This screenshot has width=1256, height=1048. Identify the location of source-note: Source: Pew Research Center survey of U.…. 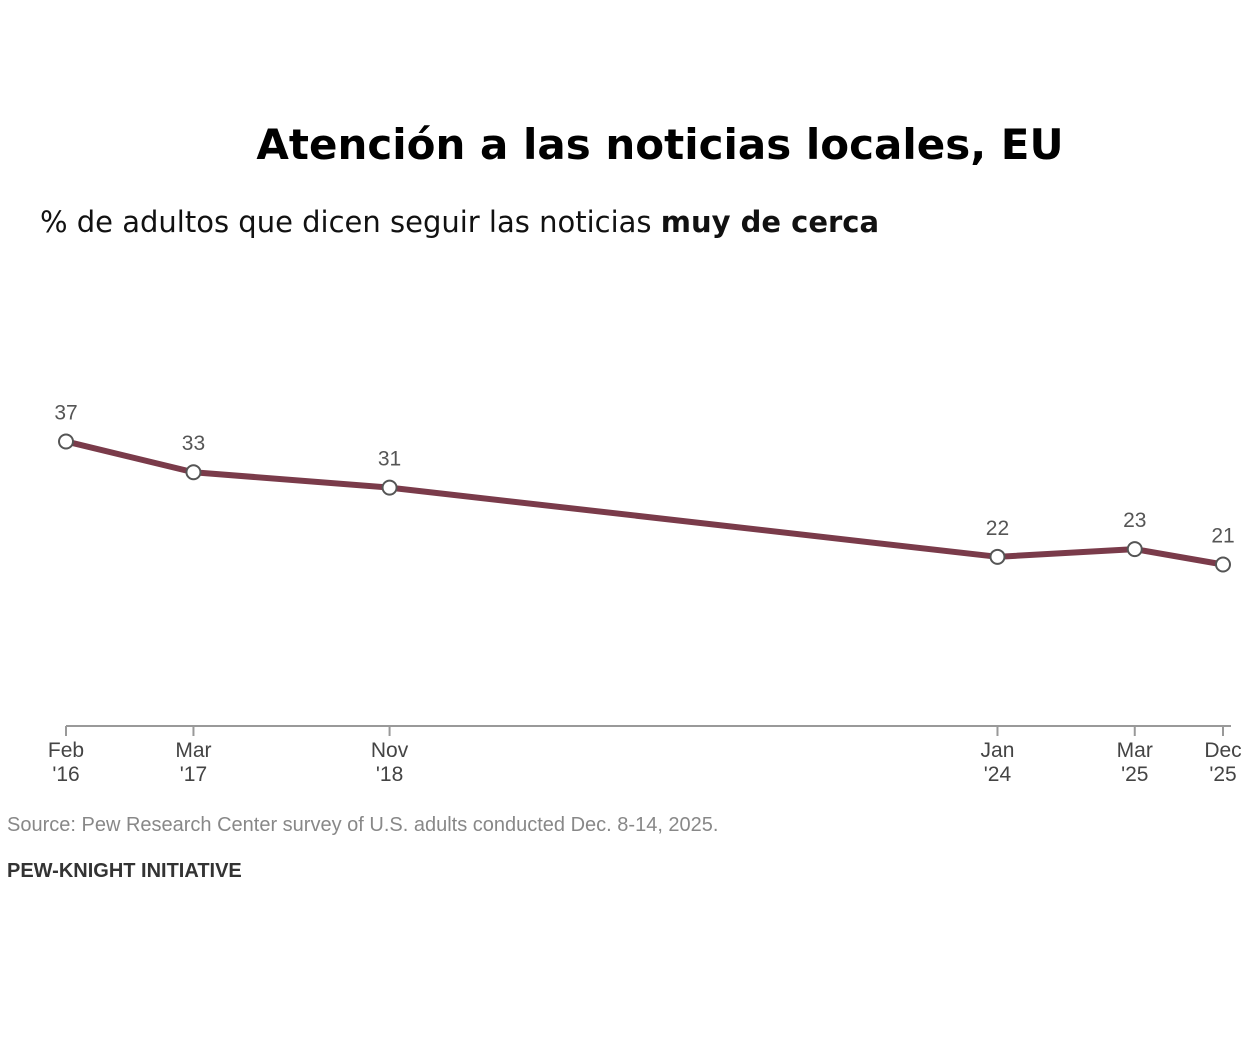
(363, 825).